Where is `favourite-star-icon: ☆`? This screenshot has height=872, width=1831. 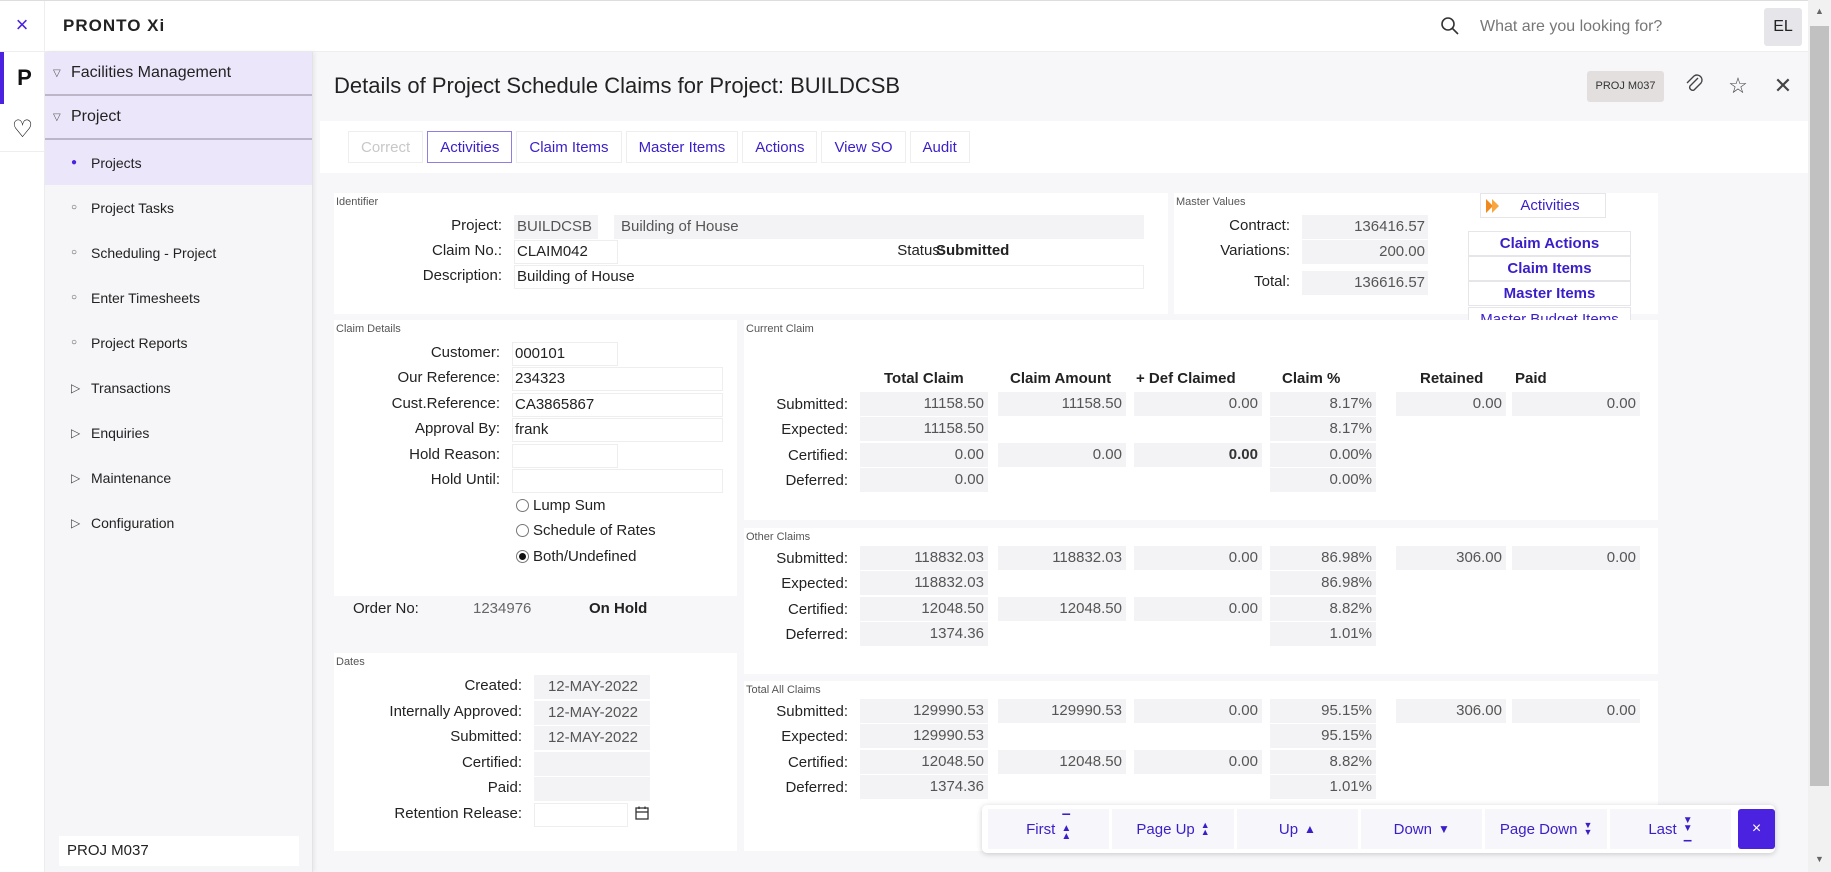
favourite-star-icon: ☆ is located at coordinates (1738, 85).